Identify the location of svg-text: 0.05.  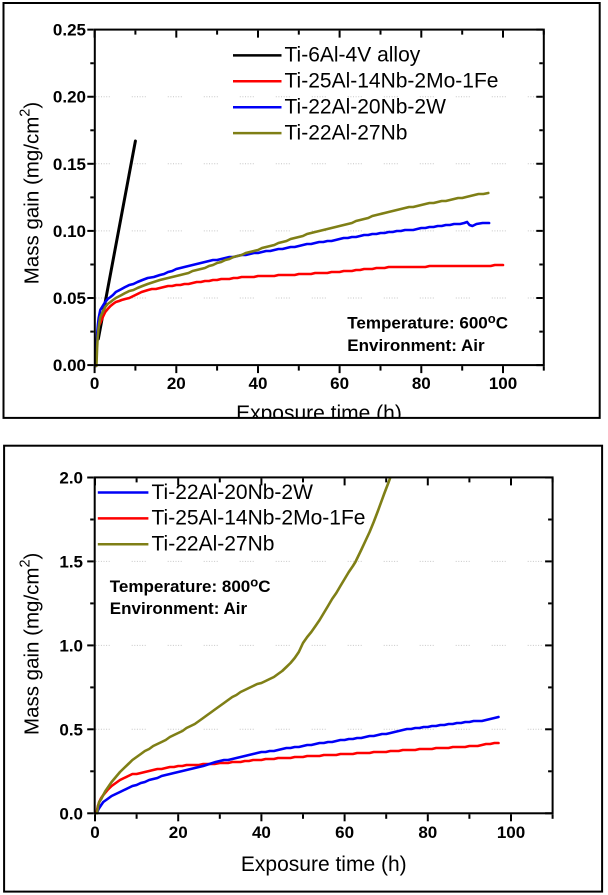
(69, 298).